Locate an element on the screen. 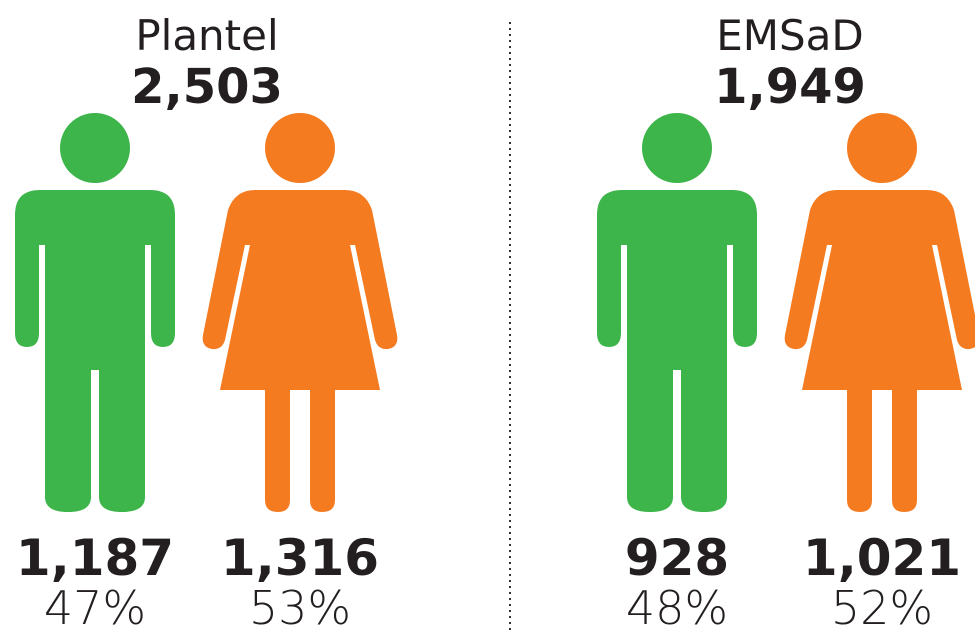  group-percent: 53% is located at coordinates (300, 606).